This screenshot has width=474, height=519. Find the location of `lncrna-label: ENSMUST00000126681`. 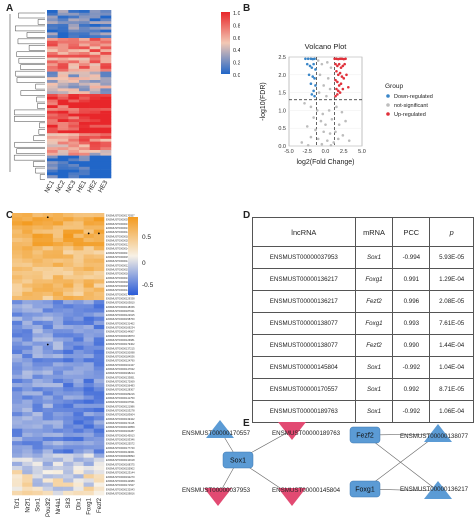

lncrna-label: ENSMUST00000126681 is located at coordinates (120, 340).